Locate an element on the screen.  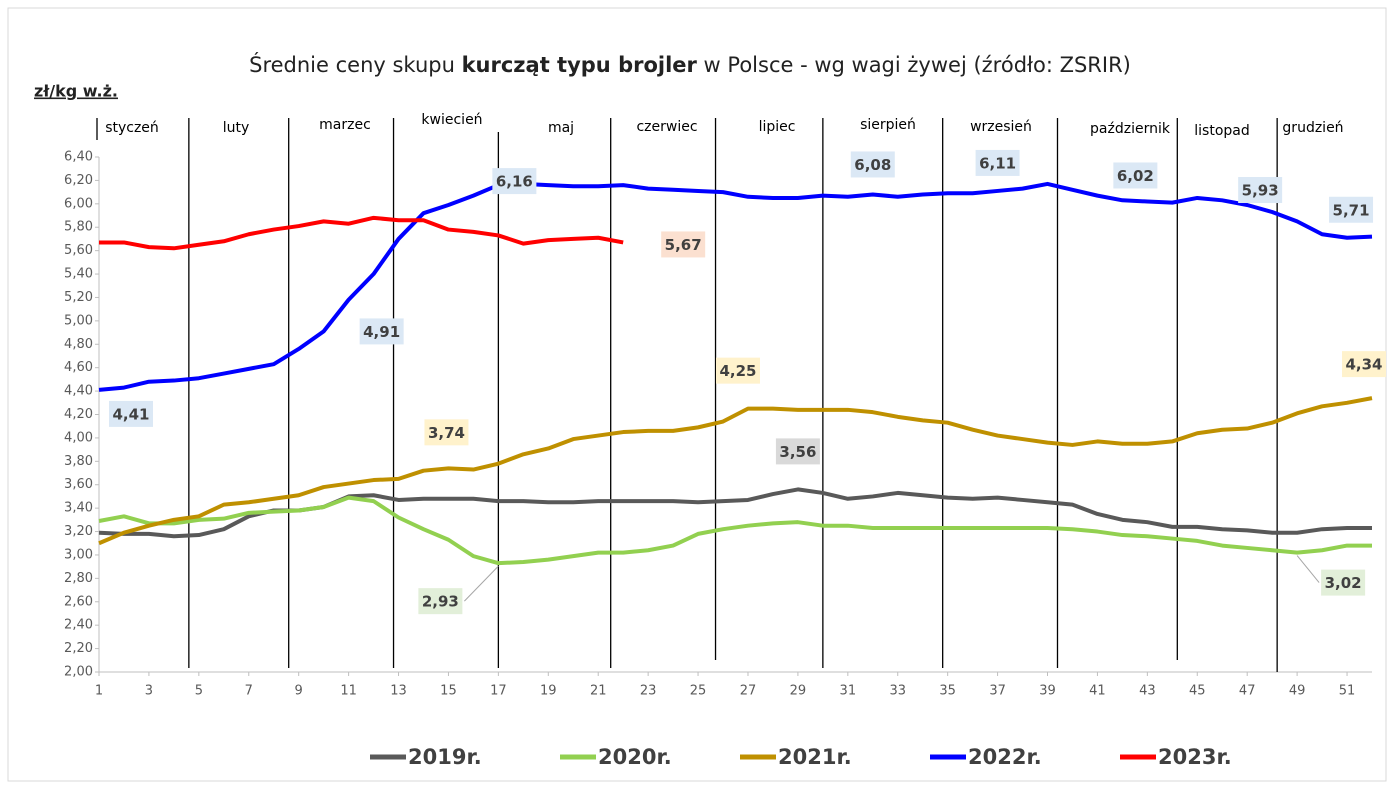
data-label: 6,11 is located at coordinates (997, 163).